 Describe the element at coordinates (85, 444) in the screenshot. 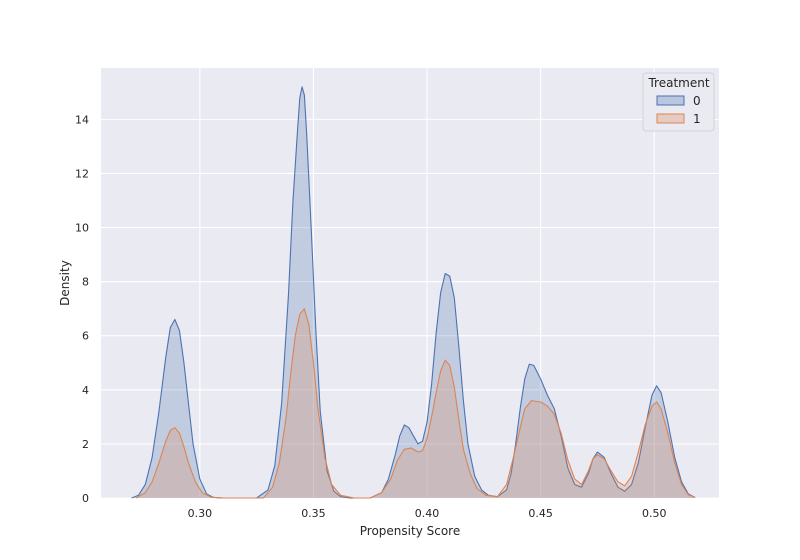

I see `y-tick-label-1: 2` at that location.